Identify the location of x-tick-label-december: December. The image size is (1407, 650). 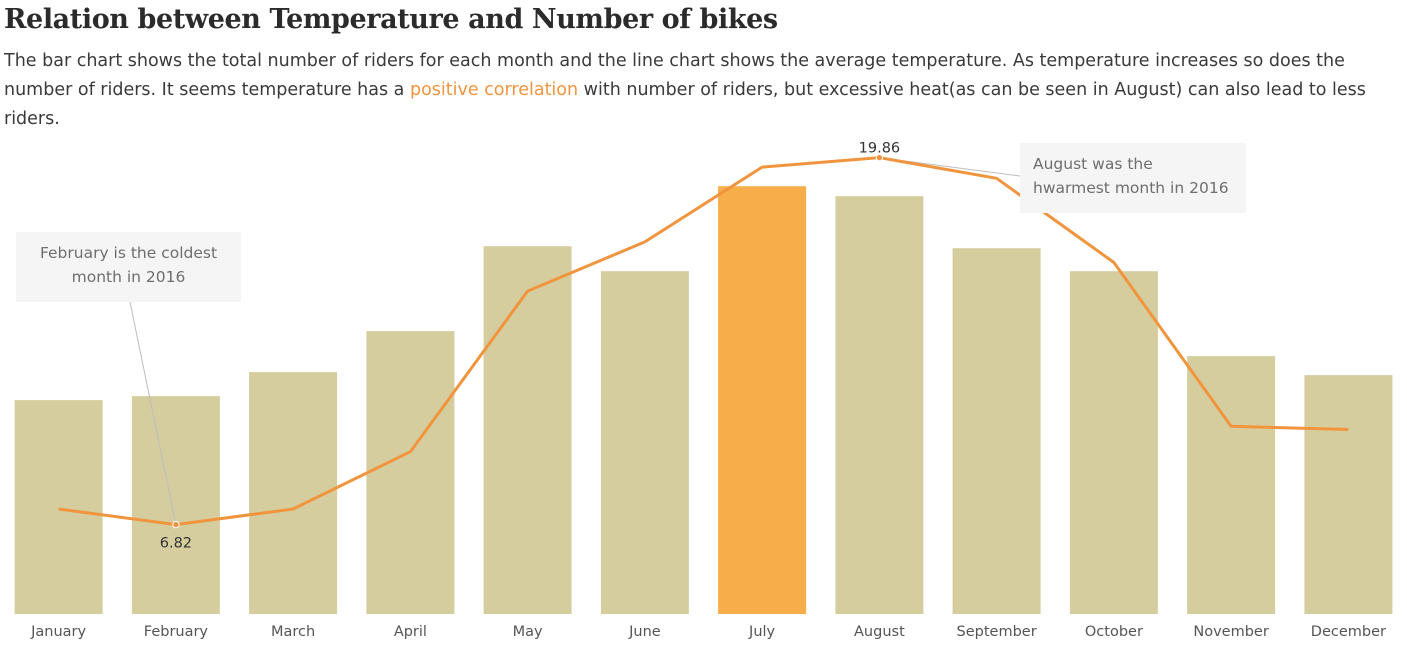
(1348, 632).